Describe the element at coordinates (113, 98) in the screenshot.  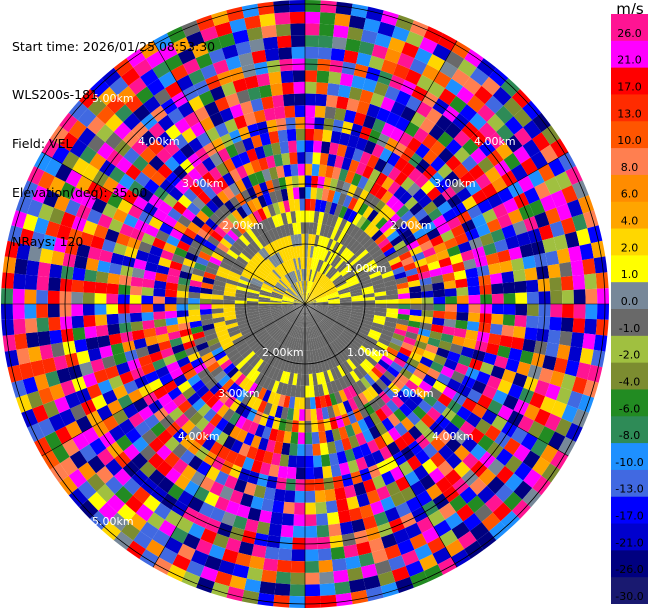
I see `ring-label: 5.00km` at that location.